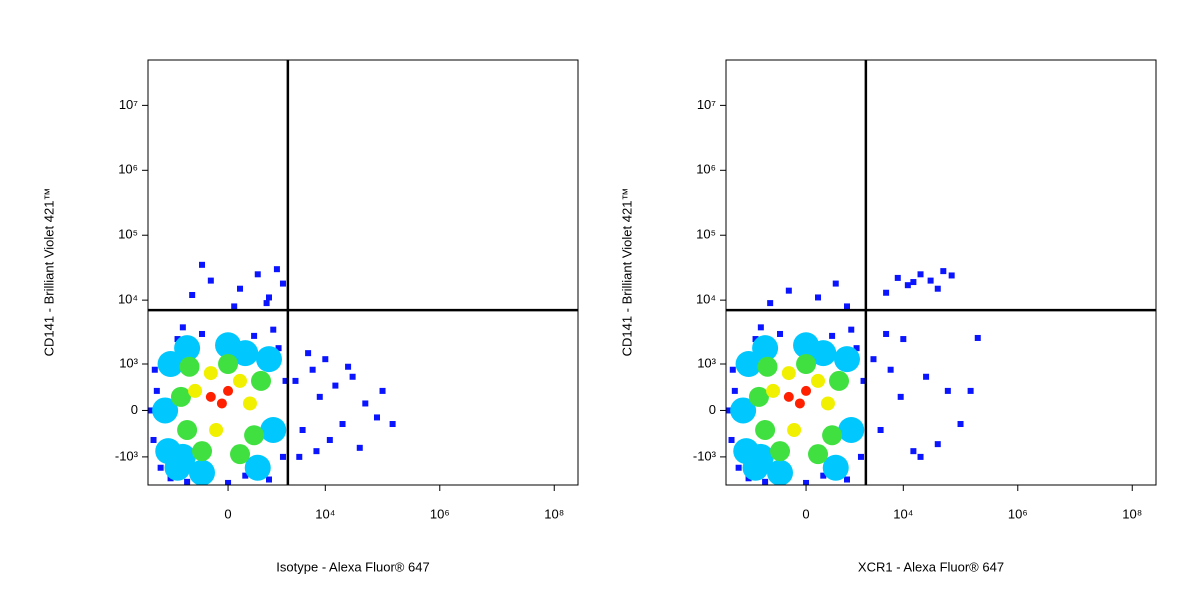 This screenshot has height=600, width=1200. What do you see at coordinates (712, 409) in the screenshot?
I see `y-tick-label: 0` at bounding box center [712, 409].